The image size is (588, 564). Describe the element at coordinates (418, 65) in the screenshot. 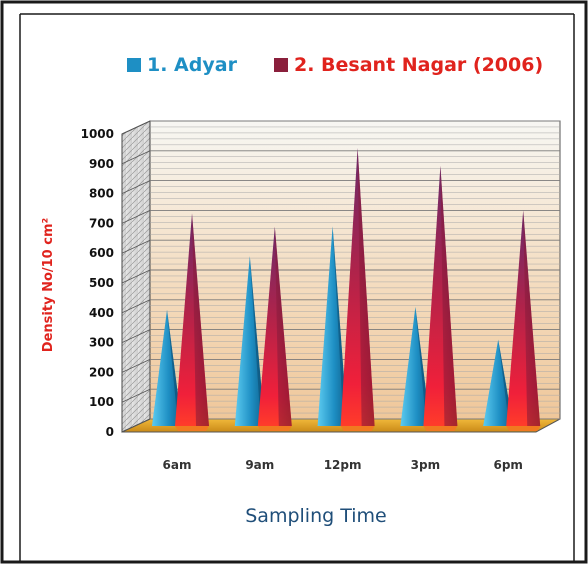

I see `legend-label-series-2: 2. Besant Nagar (2006)` at that location.